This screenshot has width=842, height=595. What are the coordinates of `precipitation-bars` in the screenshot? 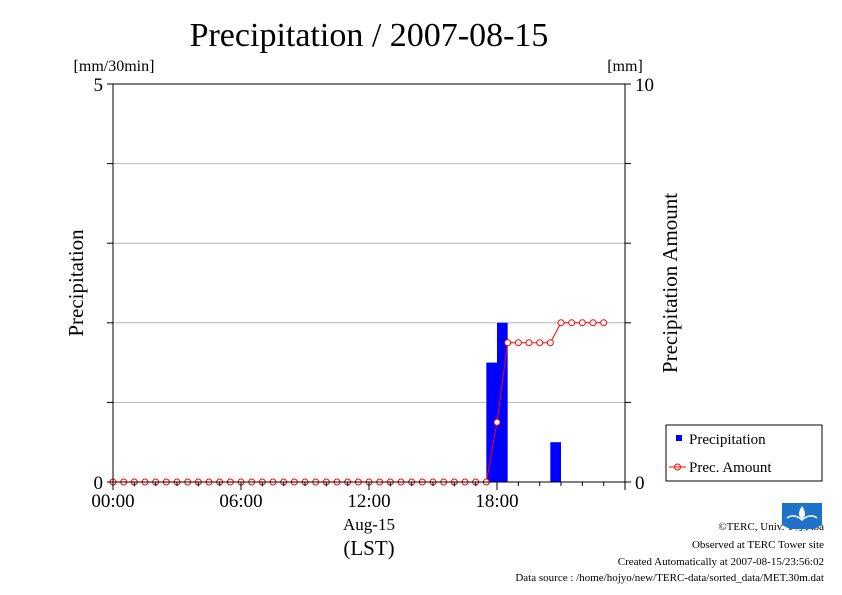 It's located at (523, 402).